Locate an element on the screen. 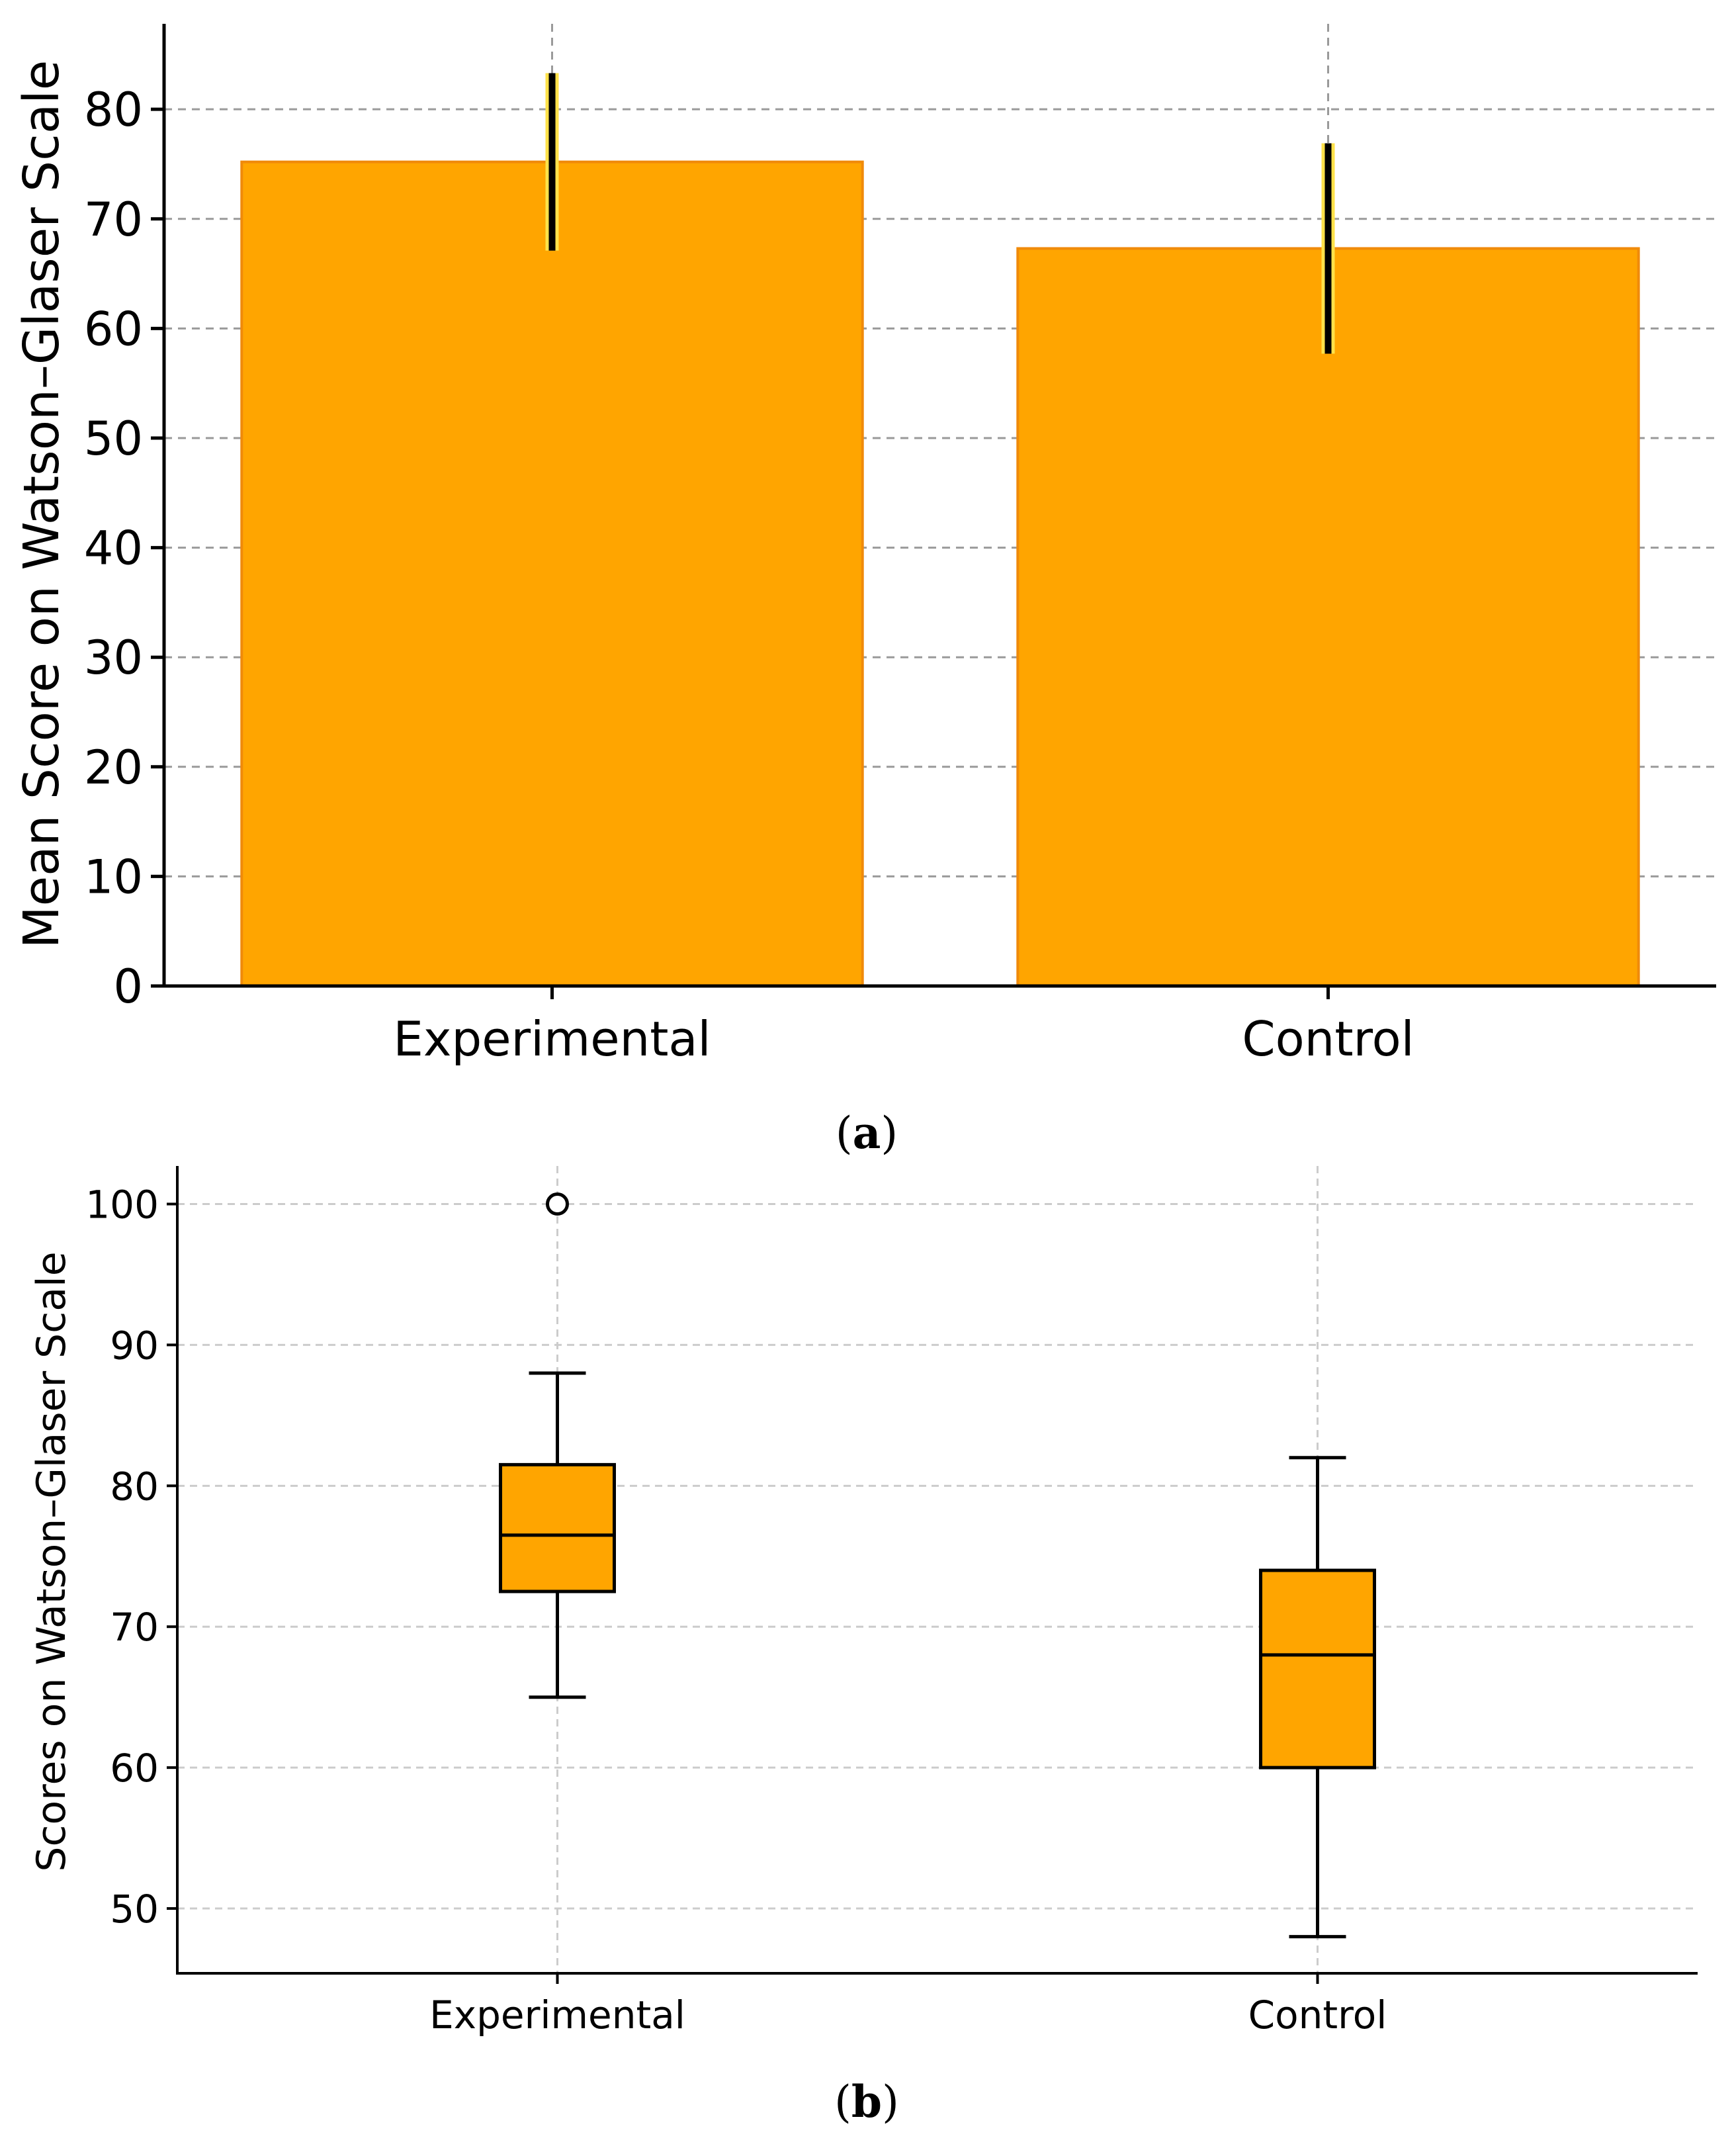  box-plot-y-axis-label: Scores on Watson–Glaser Scale is located at coordinates (51, 1561).